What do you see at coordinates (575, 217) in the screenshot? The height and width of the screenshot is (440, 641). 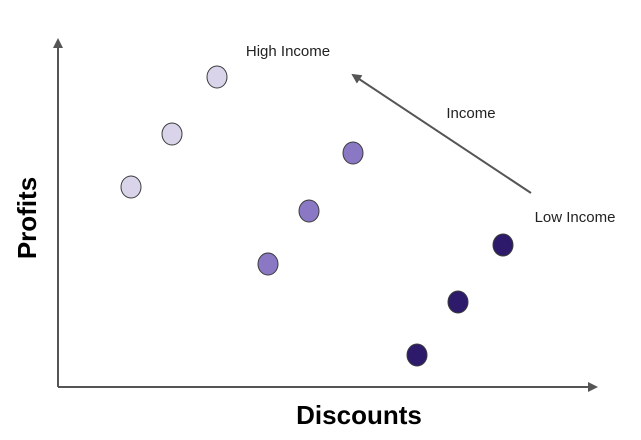 I see `low-income-label: Low Income` at bounding box center [575, 217].